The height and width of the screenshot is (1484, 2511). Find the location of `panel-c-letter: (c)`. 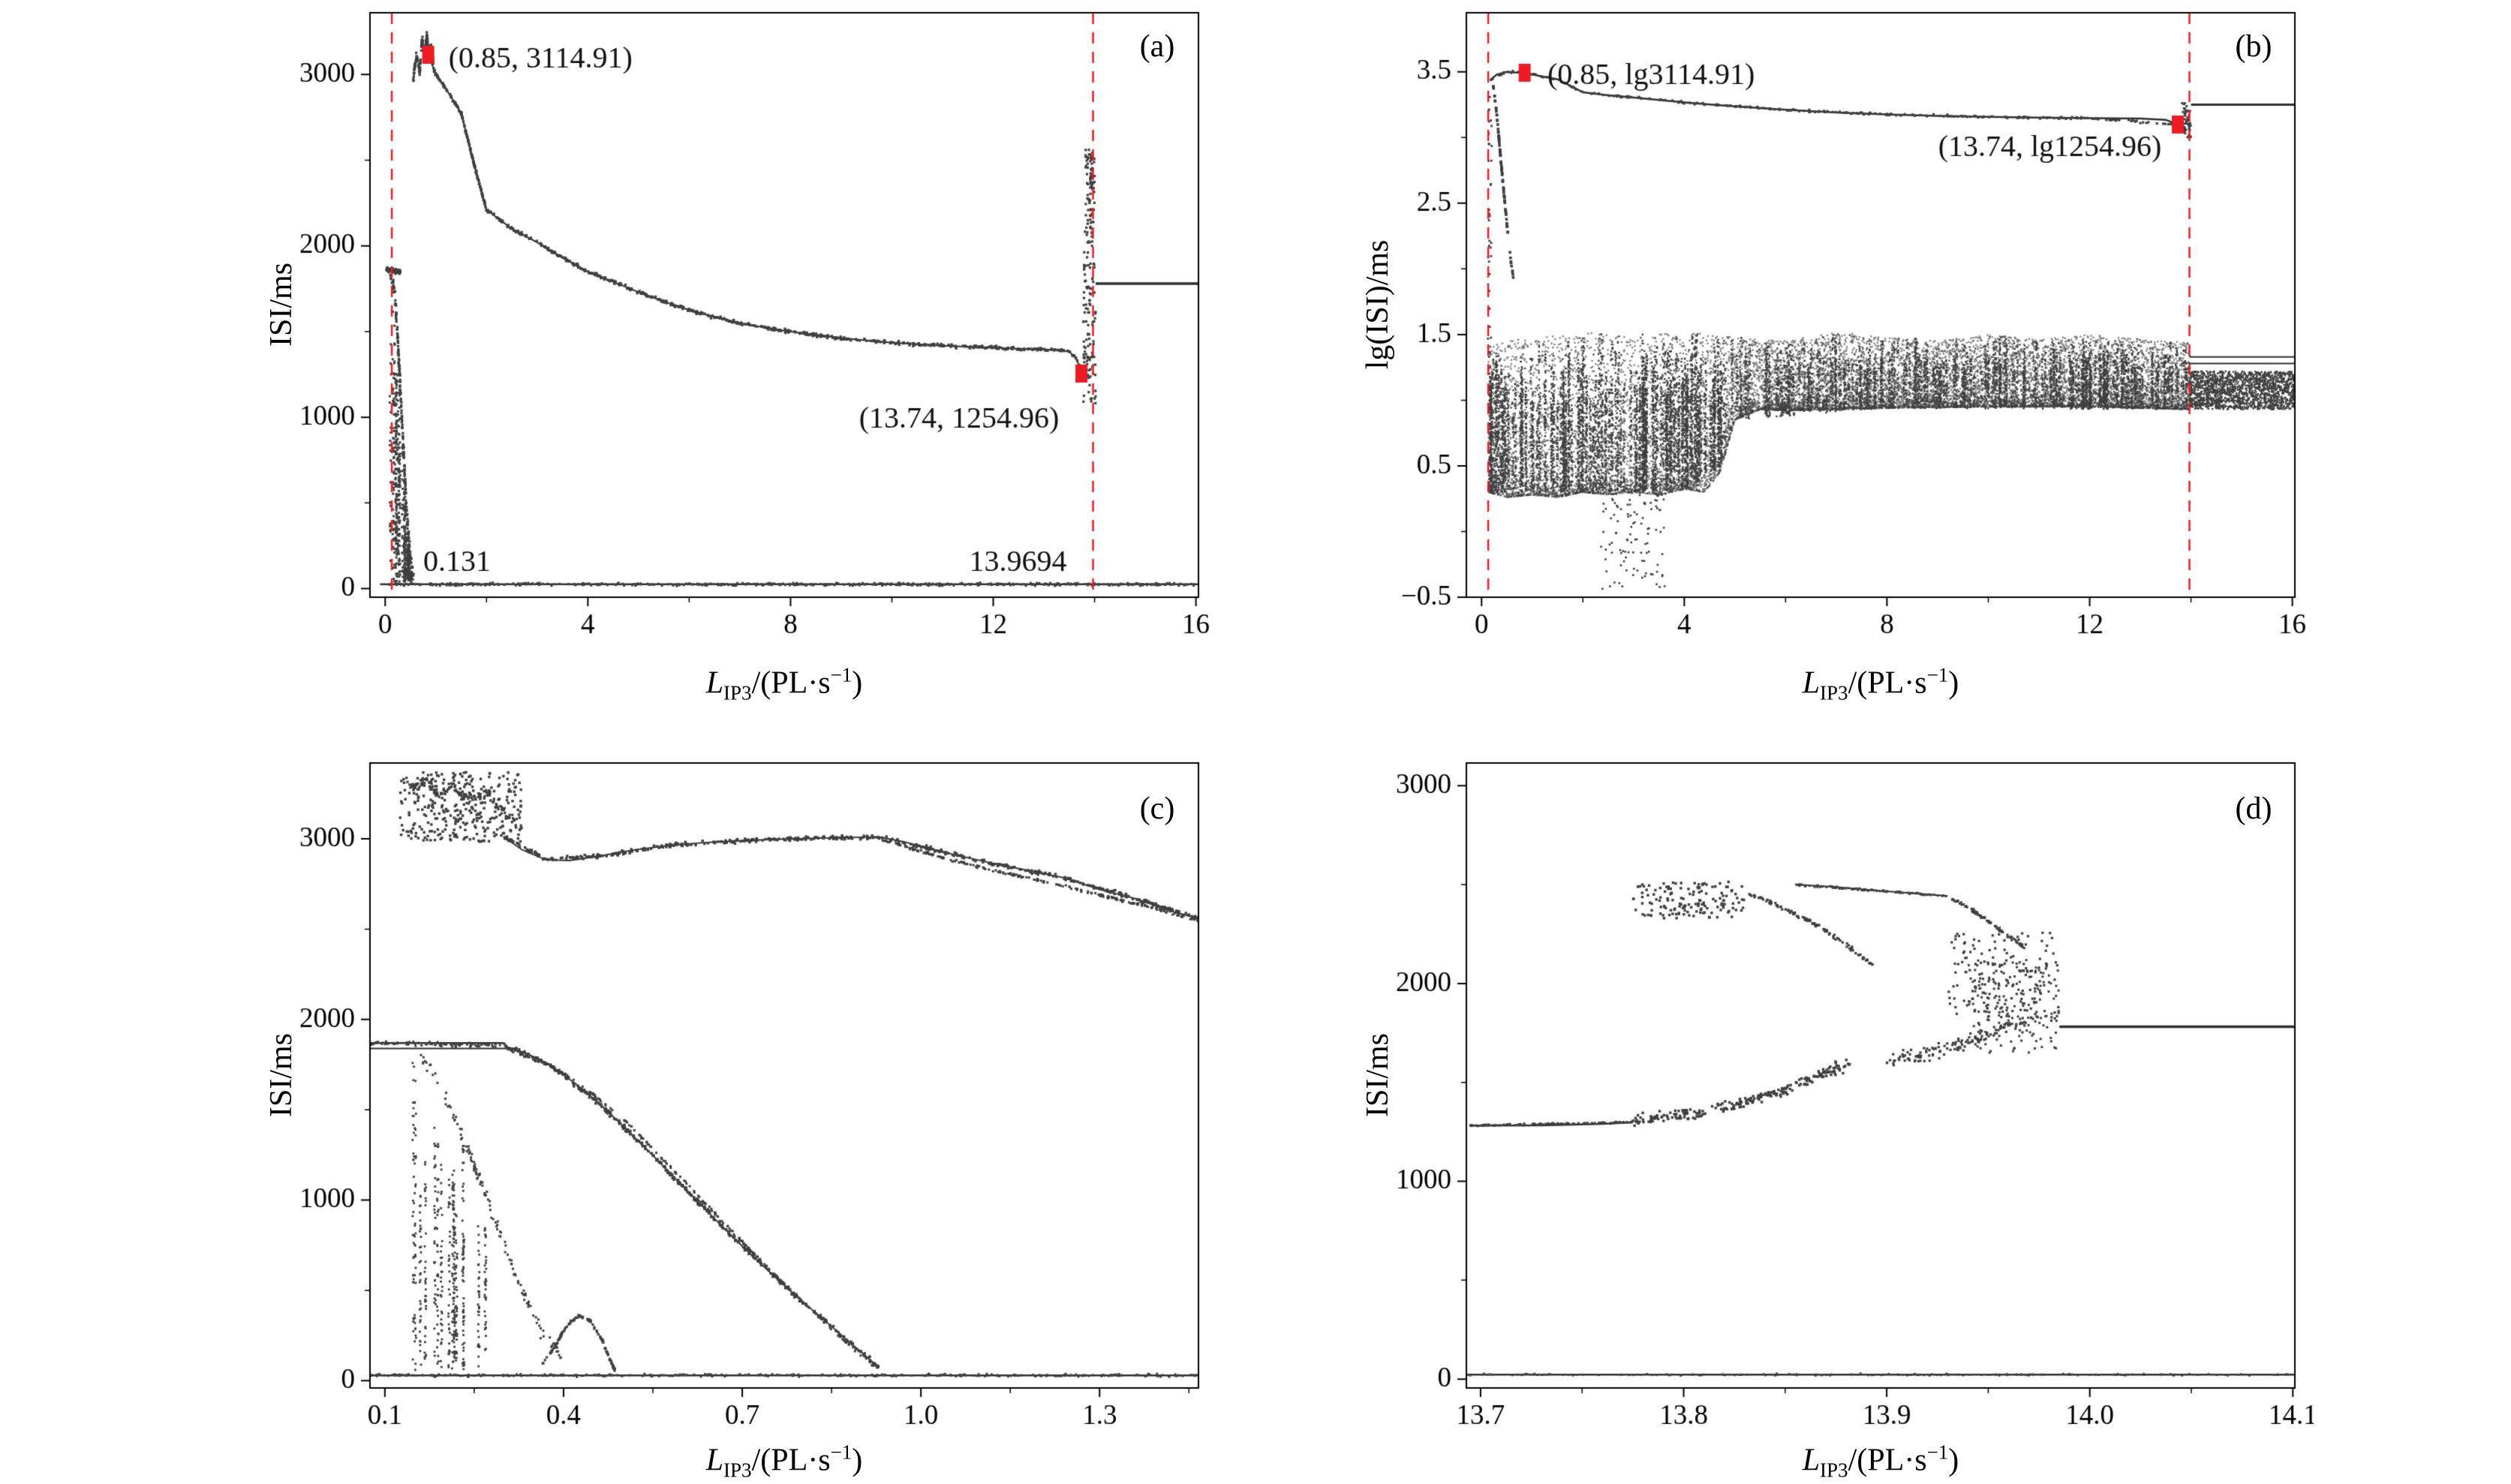

panel-c-letter: (c) is located at coordinates (1157, 809).